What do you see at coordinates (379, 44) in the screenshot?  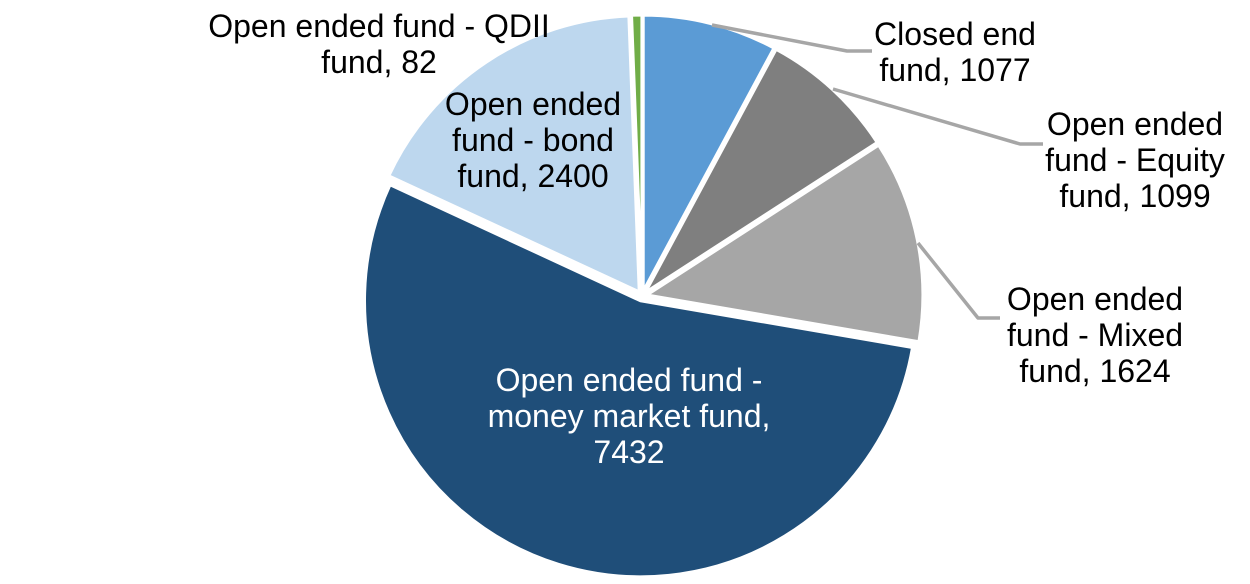 I see `data-label-qdii-fund: Open ended fund - QDII fund, 82` at bounding box center [379, 44].